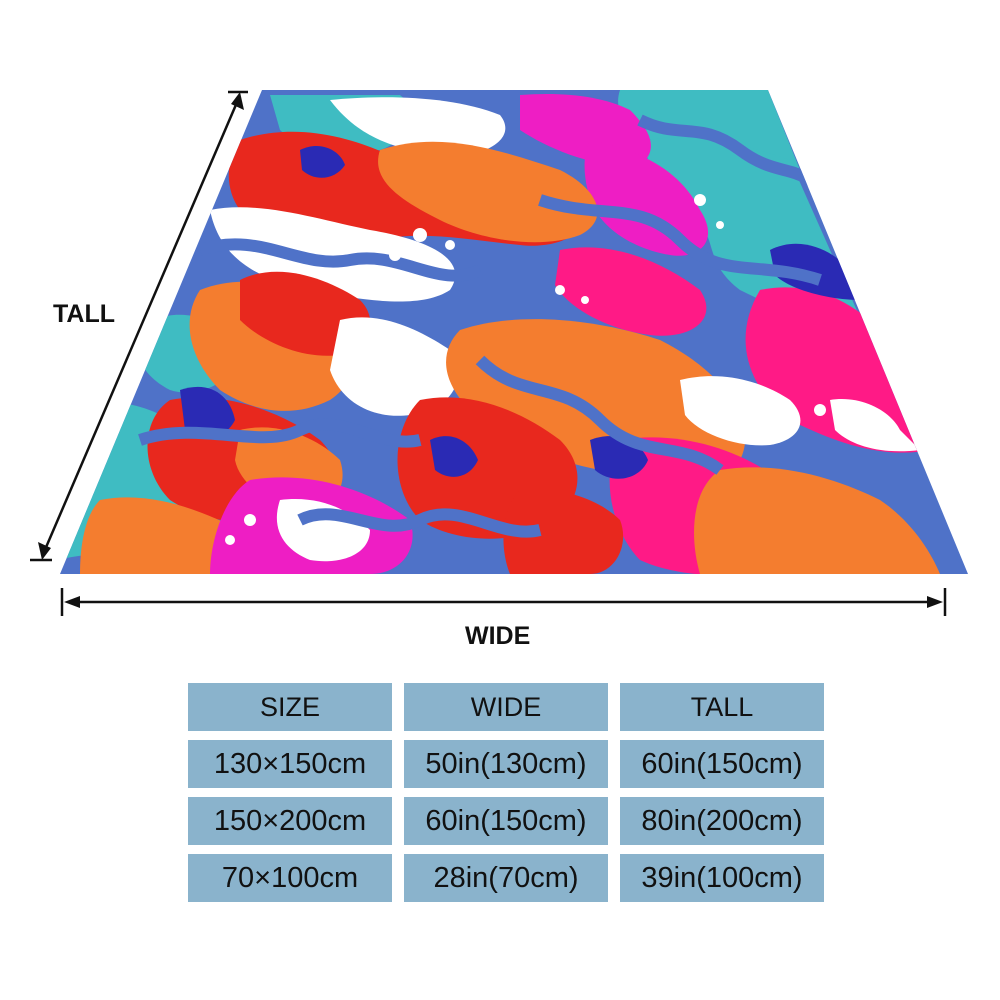 Image resolution: width=1000 pixels, height=1000 pixels. Describe the element at coordinates (290, 764) in the screenshot. I see `table-cell-size: 130×150cm` at that location.